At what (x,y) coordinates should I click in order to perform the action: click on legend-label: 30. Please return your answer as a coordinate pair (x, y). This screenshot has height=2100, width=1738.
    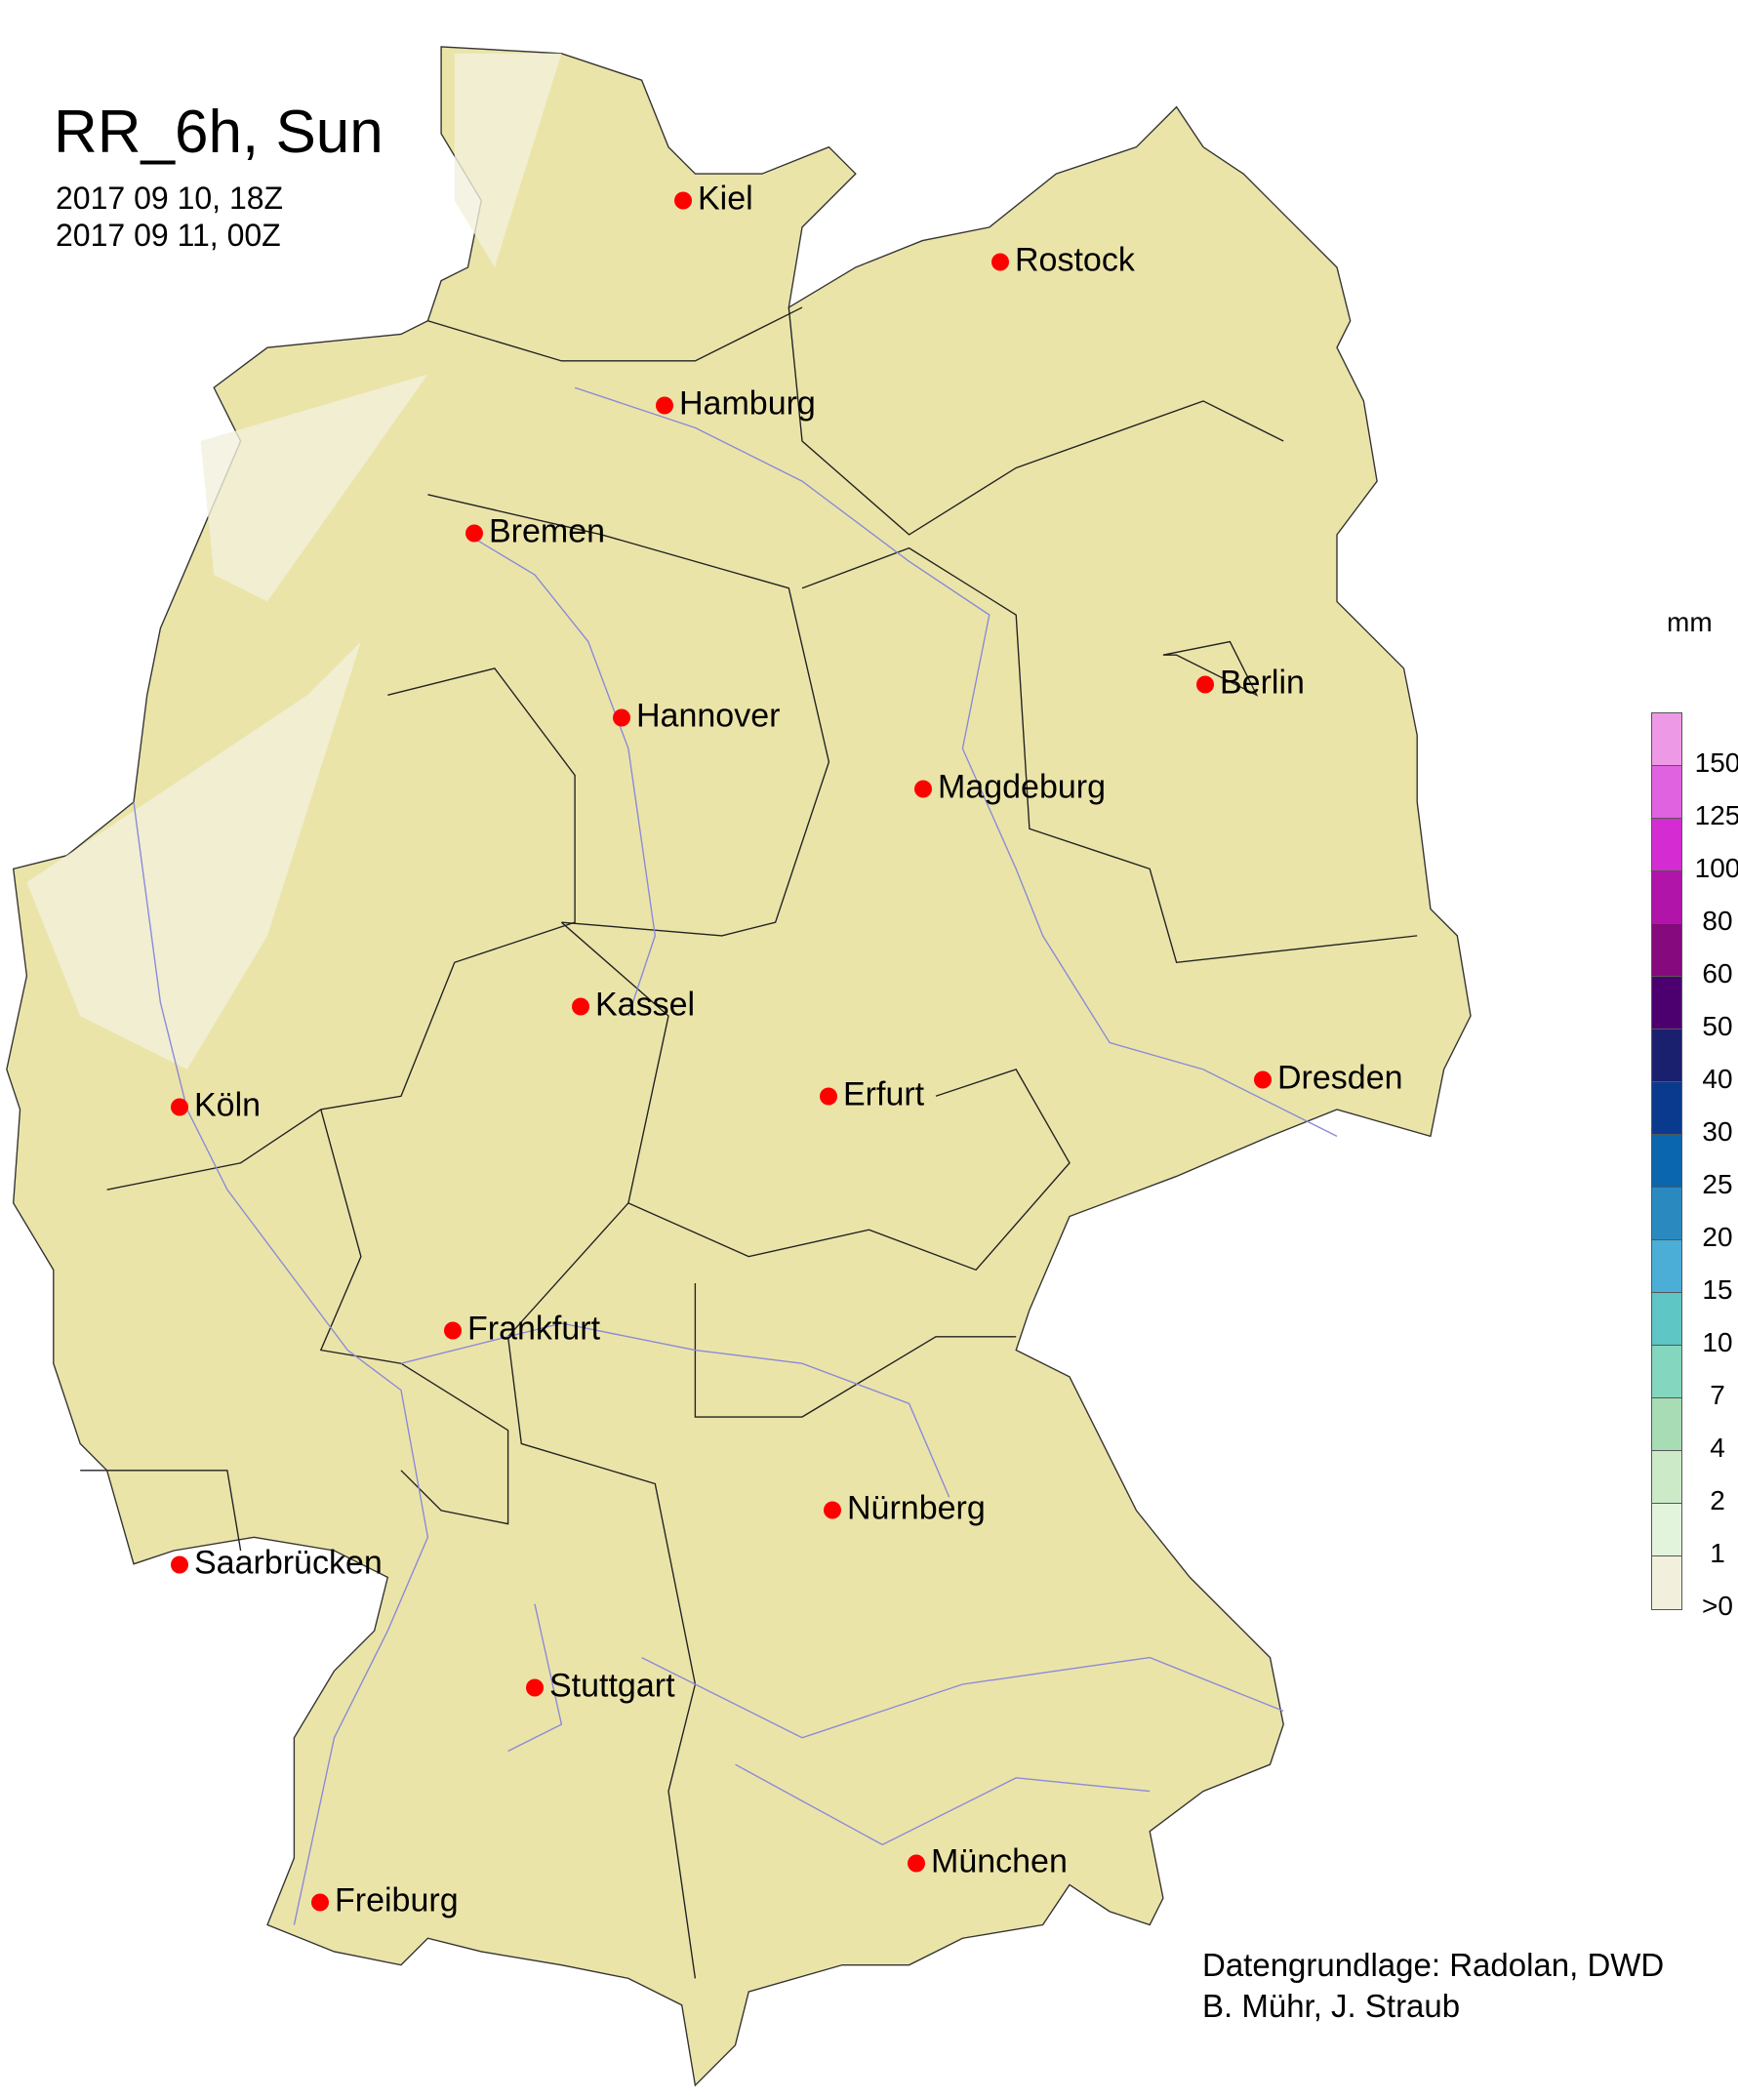
    Looking at the image, I should click on (1718, 1131).